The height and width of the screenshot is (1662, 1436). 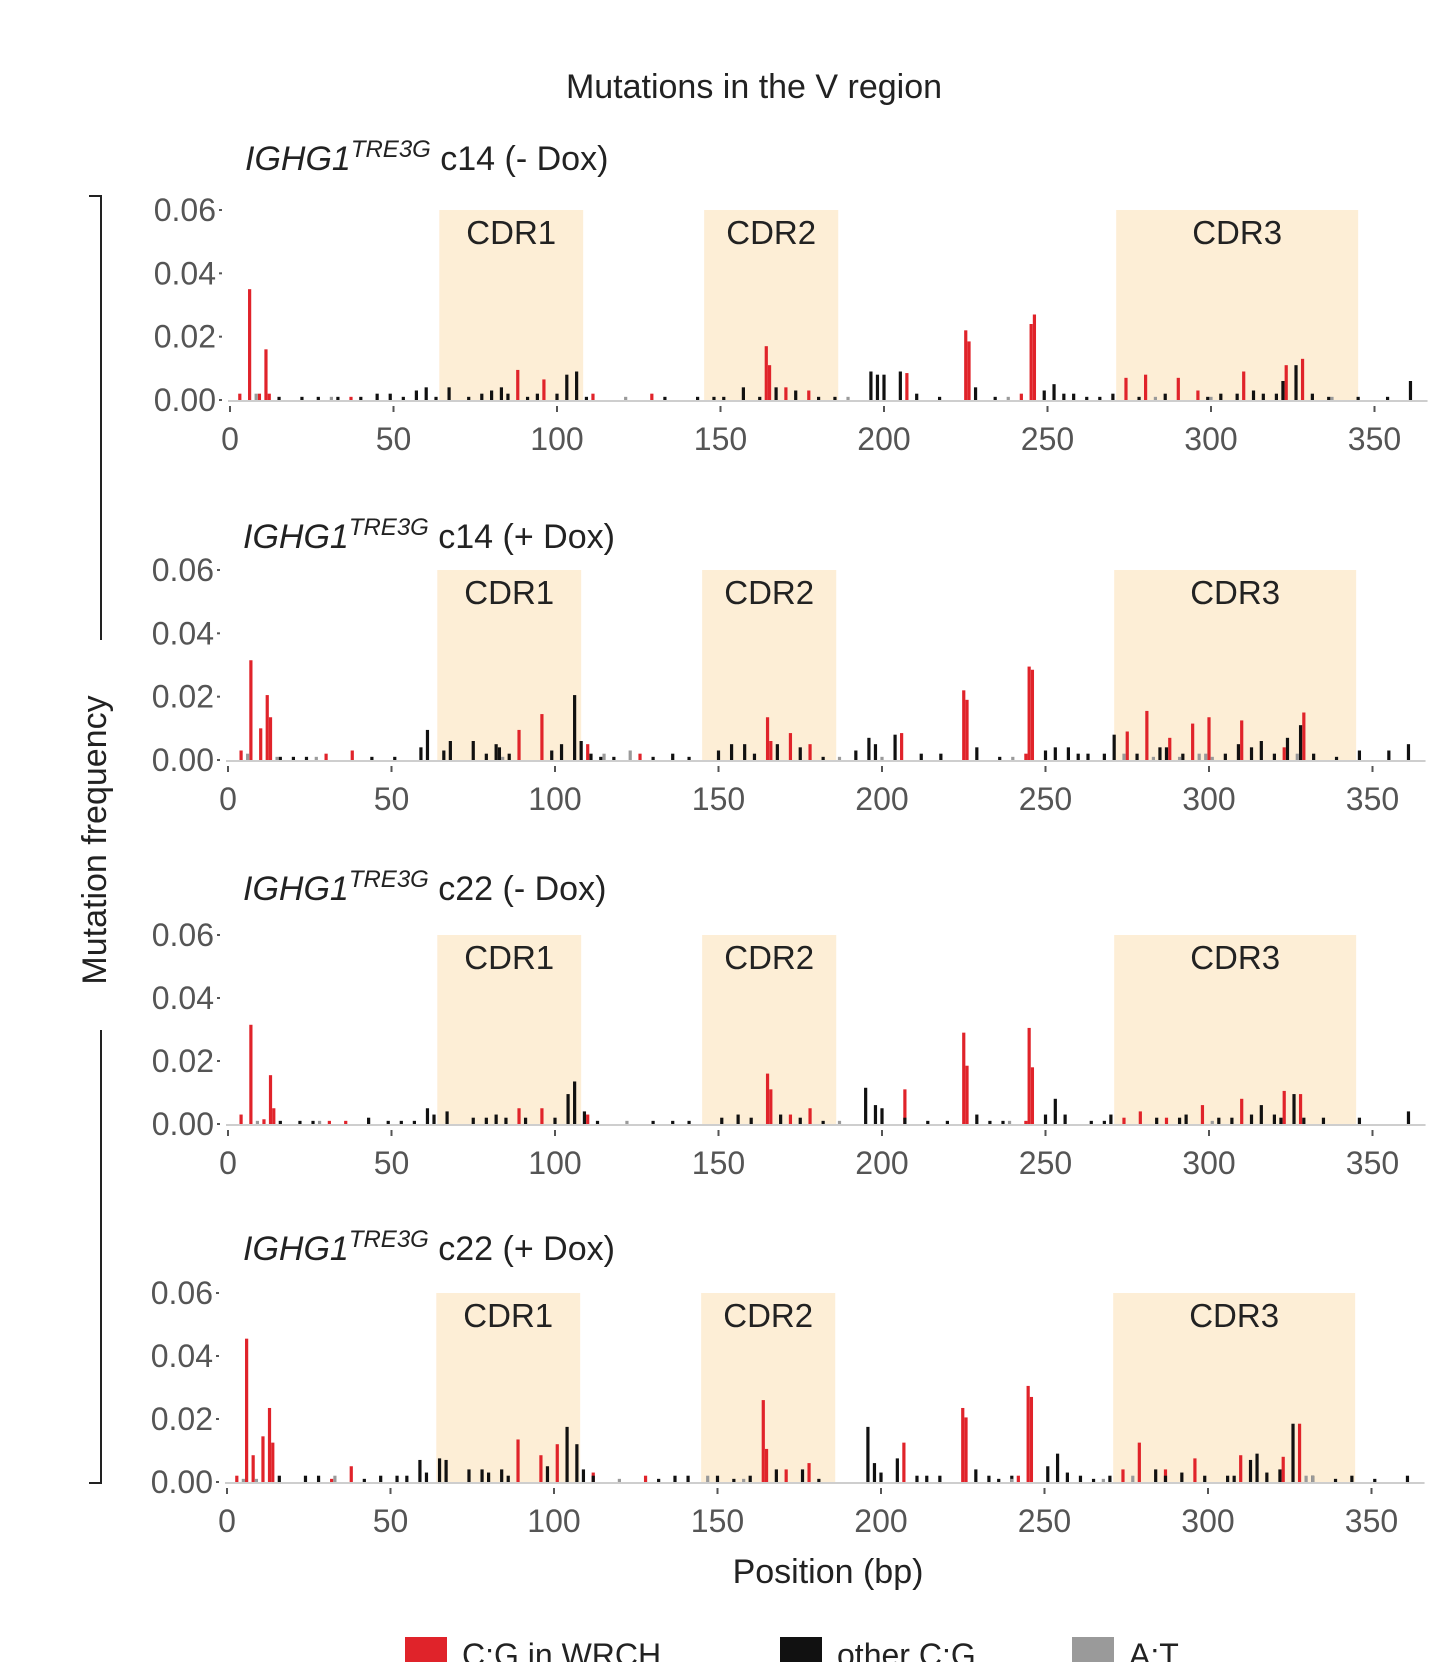 I want to click on panel-title: IGHG1TRE3G c22 (- Dox), so click(x=424, y=887).